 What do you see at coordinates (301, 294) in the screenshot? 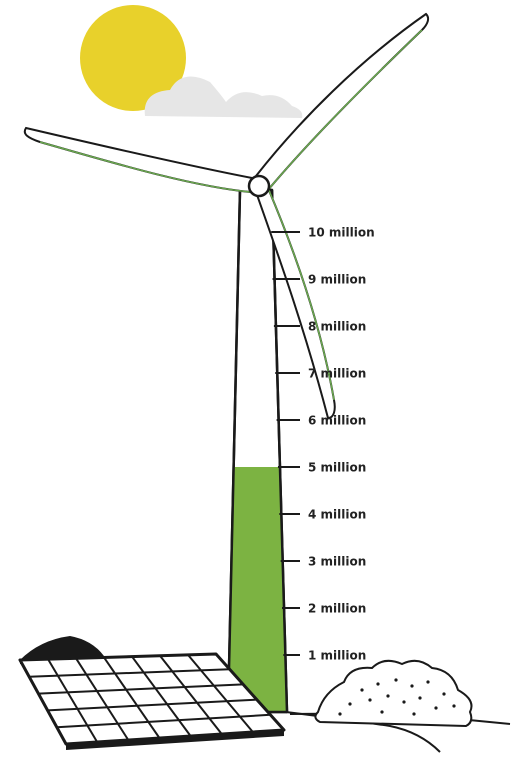
I see `turbine-blade-lower-edge` at bounding box center [301, 294].